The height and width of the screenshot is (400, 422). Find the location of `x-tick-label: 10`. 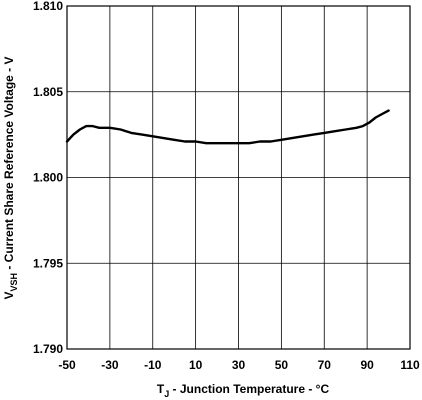

x-tick-label: 10 is located at coordinates (196, 365).